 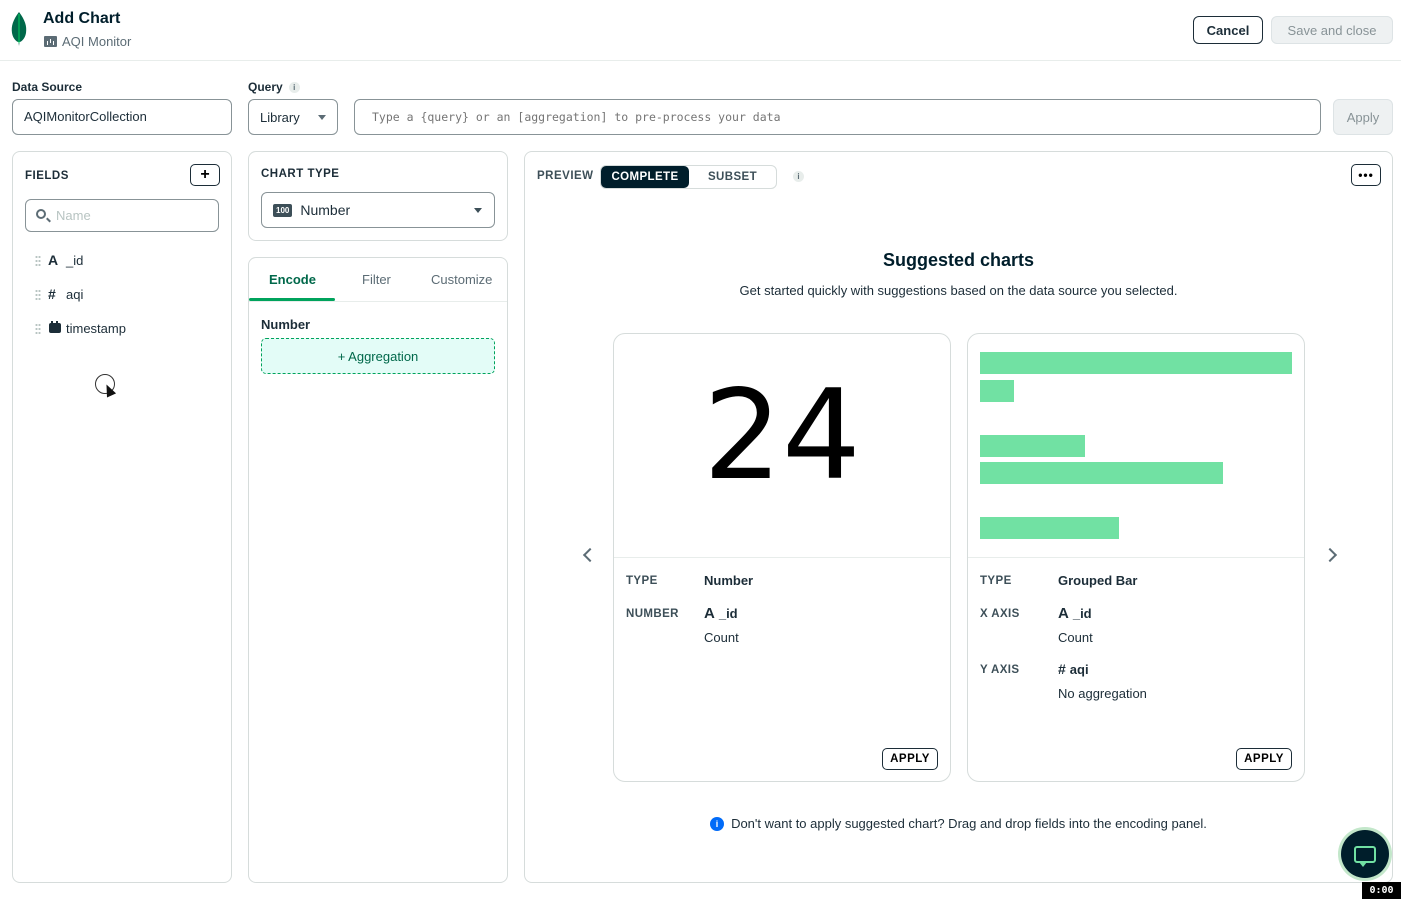 What do you see at coordinates (462, 279) in the screenshot?
I see `tab-customize: Customize` at bounding box center [462, 279].